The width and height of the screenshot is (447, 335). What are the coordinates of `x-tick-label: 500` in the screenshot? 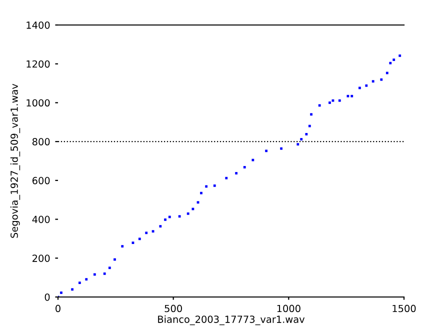 It's located at (173, 308).